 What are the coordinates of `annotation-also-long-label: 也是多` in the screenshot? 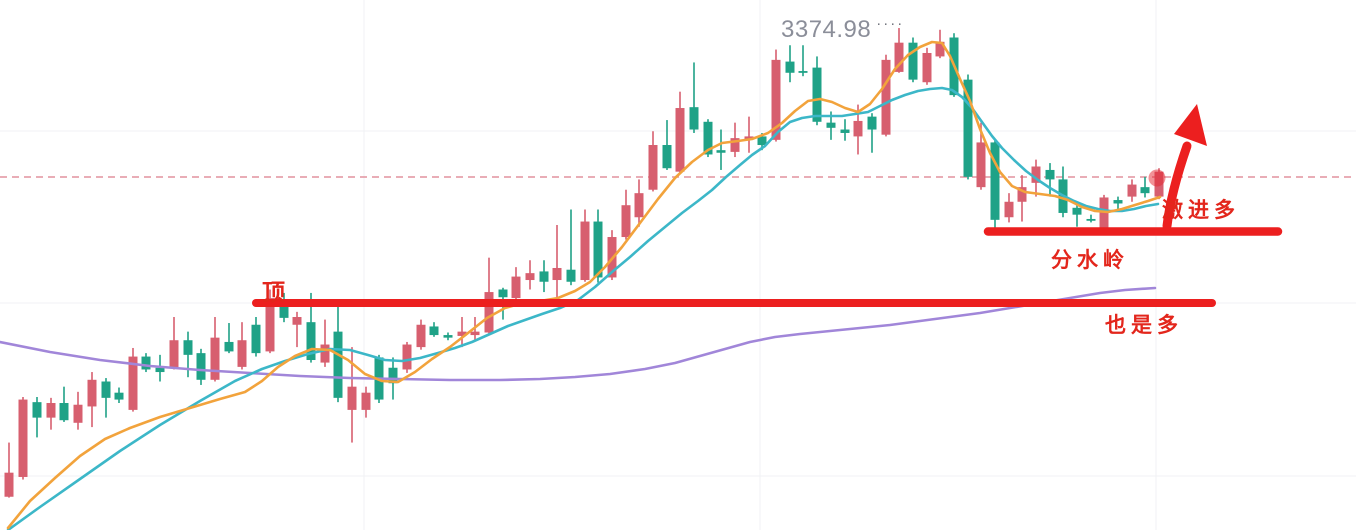 It's located at (1144, 325).